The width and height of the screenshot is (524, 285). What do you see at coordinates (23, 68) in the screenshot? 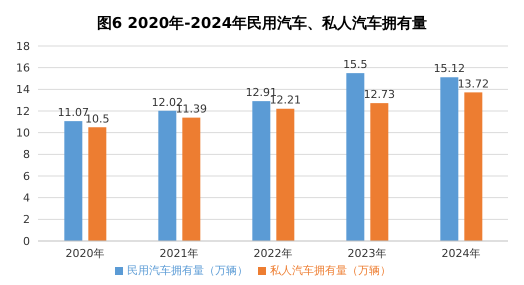
I see `y-tick-label: 16` at bounding box center [23, 68].